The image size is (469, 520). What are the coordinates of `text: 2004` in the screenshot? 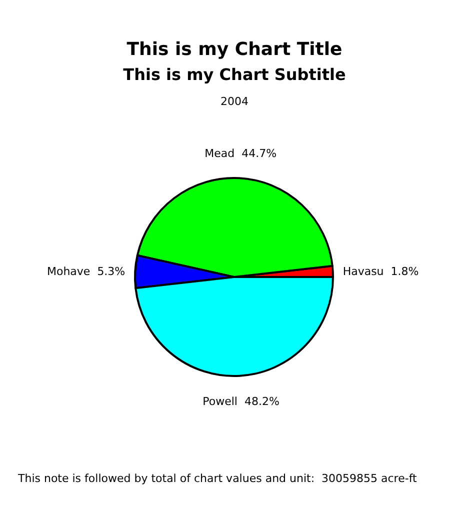 It's located at (234, 101).